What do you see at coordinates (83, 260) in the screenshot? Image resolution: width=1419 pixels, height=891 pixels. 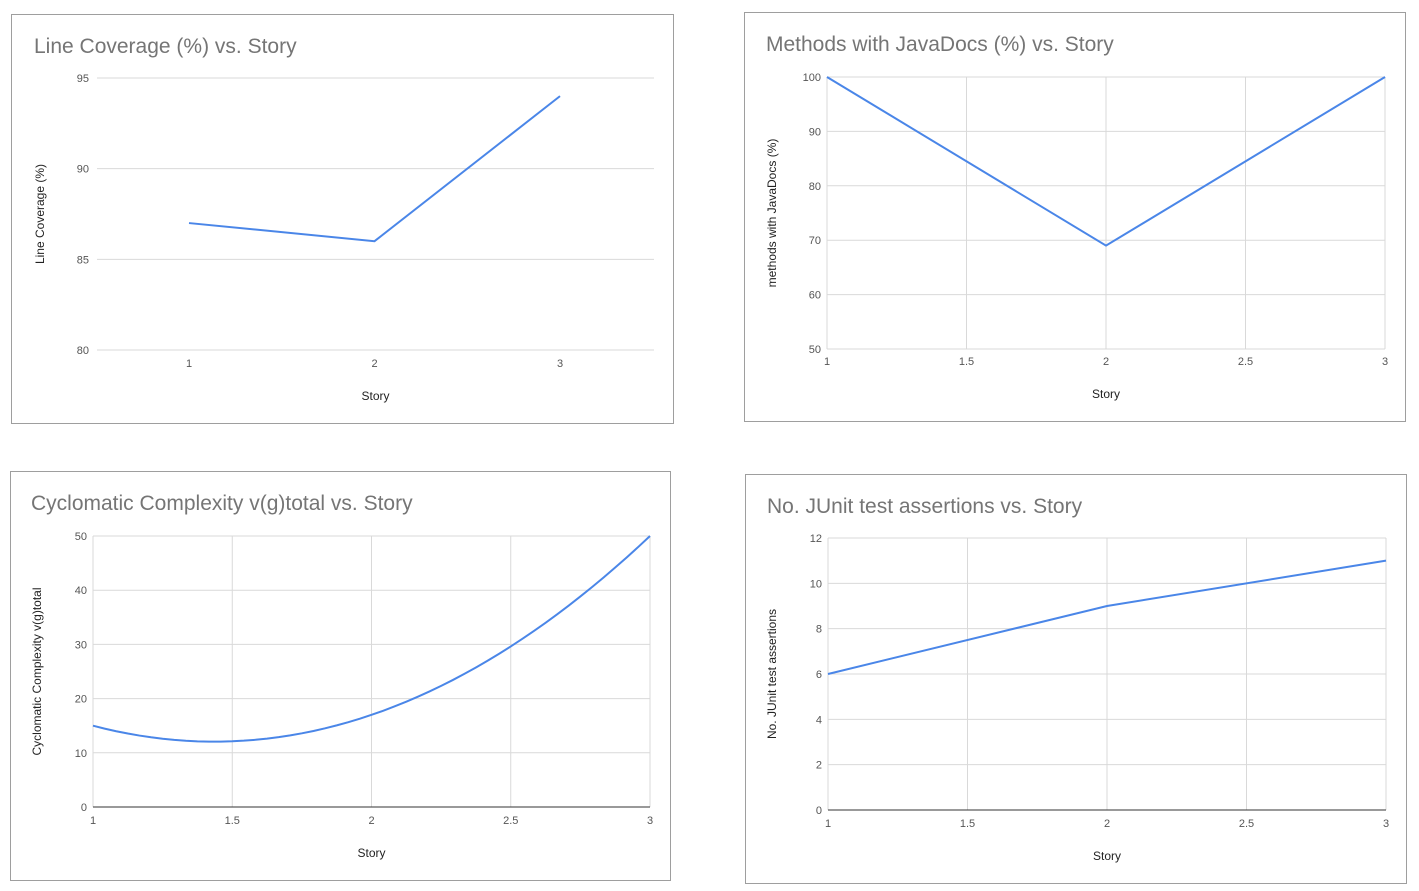 I see `y-tick-label: 85` at bounding box center [83, 260].